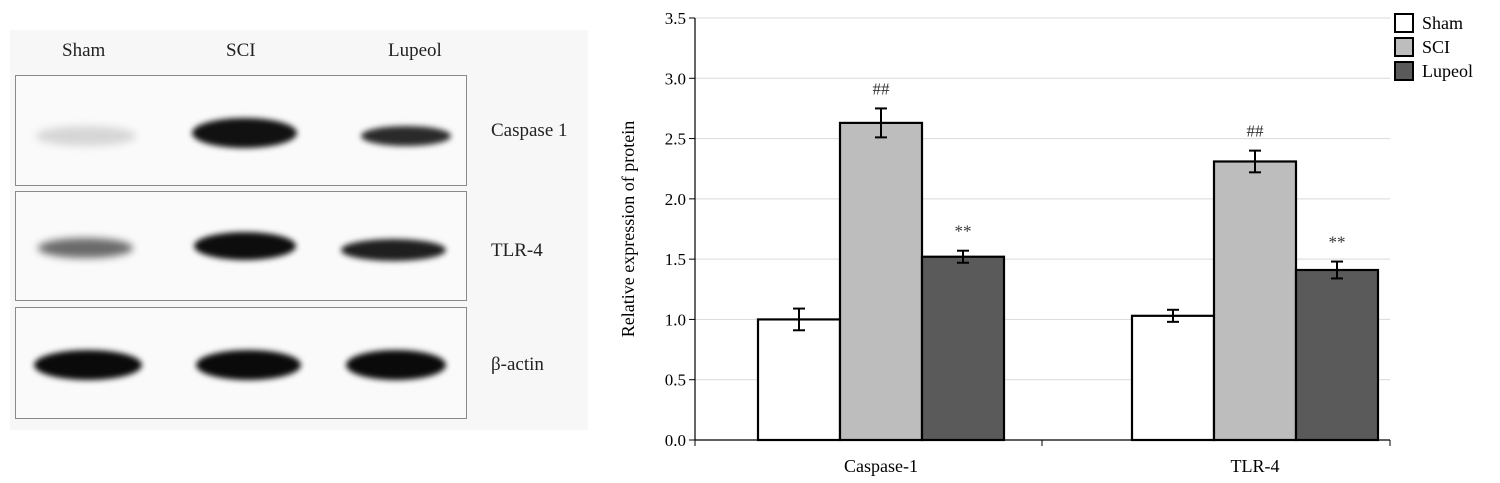 The width and height of the screenshot is (1500, 483). What do you see at coordinates (406, 136) in the screenshot?
I see `band-caspase1-lupeol` at bounding box center [406, 136].